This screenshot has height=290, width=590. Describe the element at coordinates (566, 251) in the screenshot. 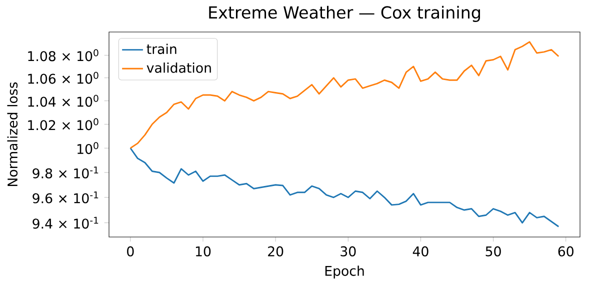

I see `x-tick-label: 60` at that location.